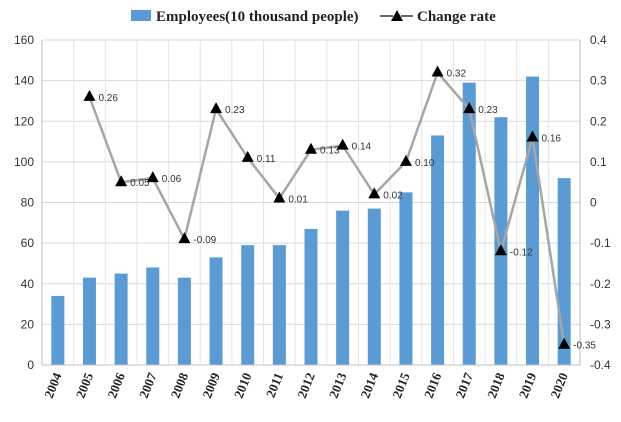 This screenshot has width=621, height=422. Describe the element at coordinates (600, 324) in the screenshot. I see `right-axis-tick-label: -0.3` at that location.